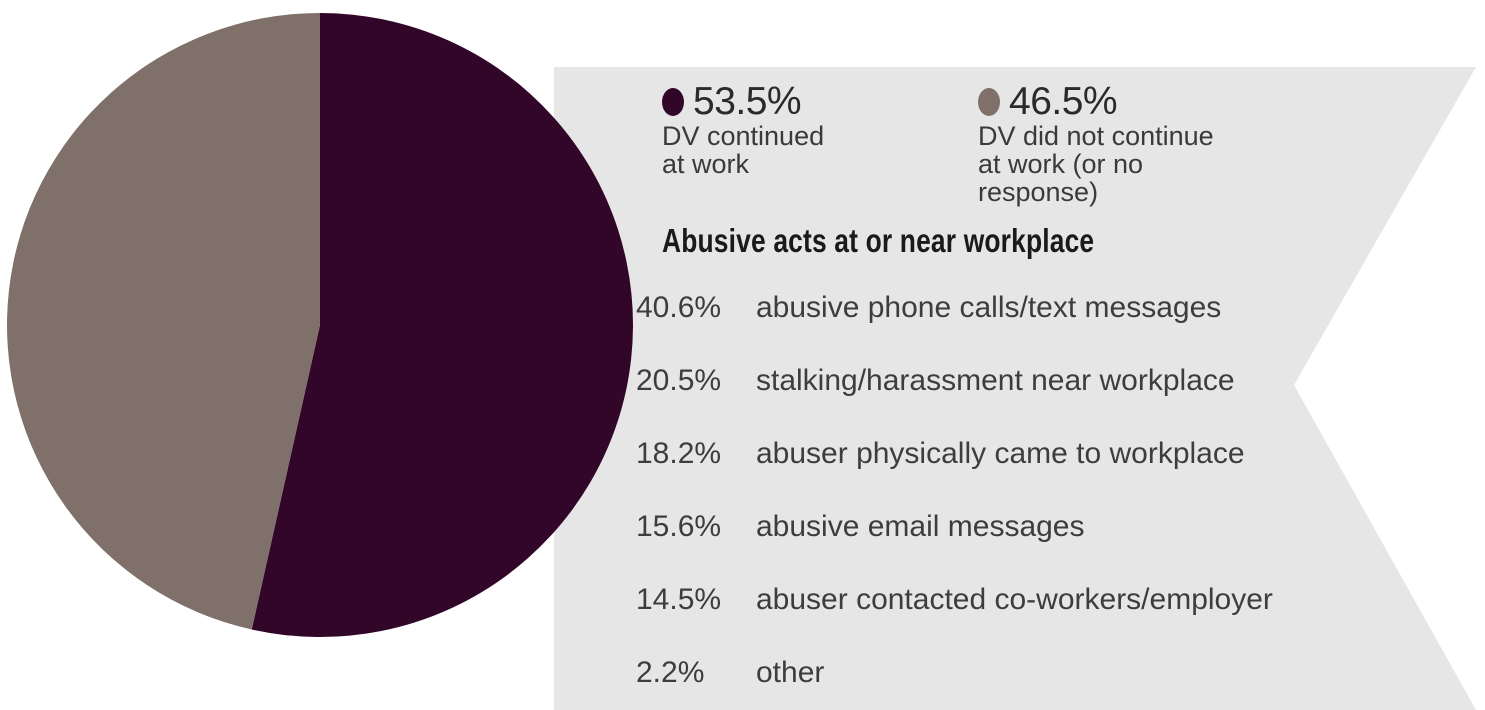 Image resolution: width=1485 pixels, height=710 pixels. What do you see at coordinates (1000, 453) in the screenshot?
I see `act-label: abuser physically came to workplace` at bounding box center [1000, 453].